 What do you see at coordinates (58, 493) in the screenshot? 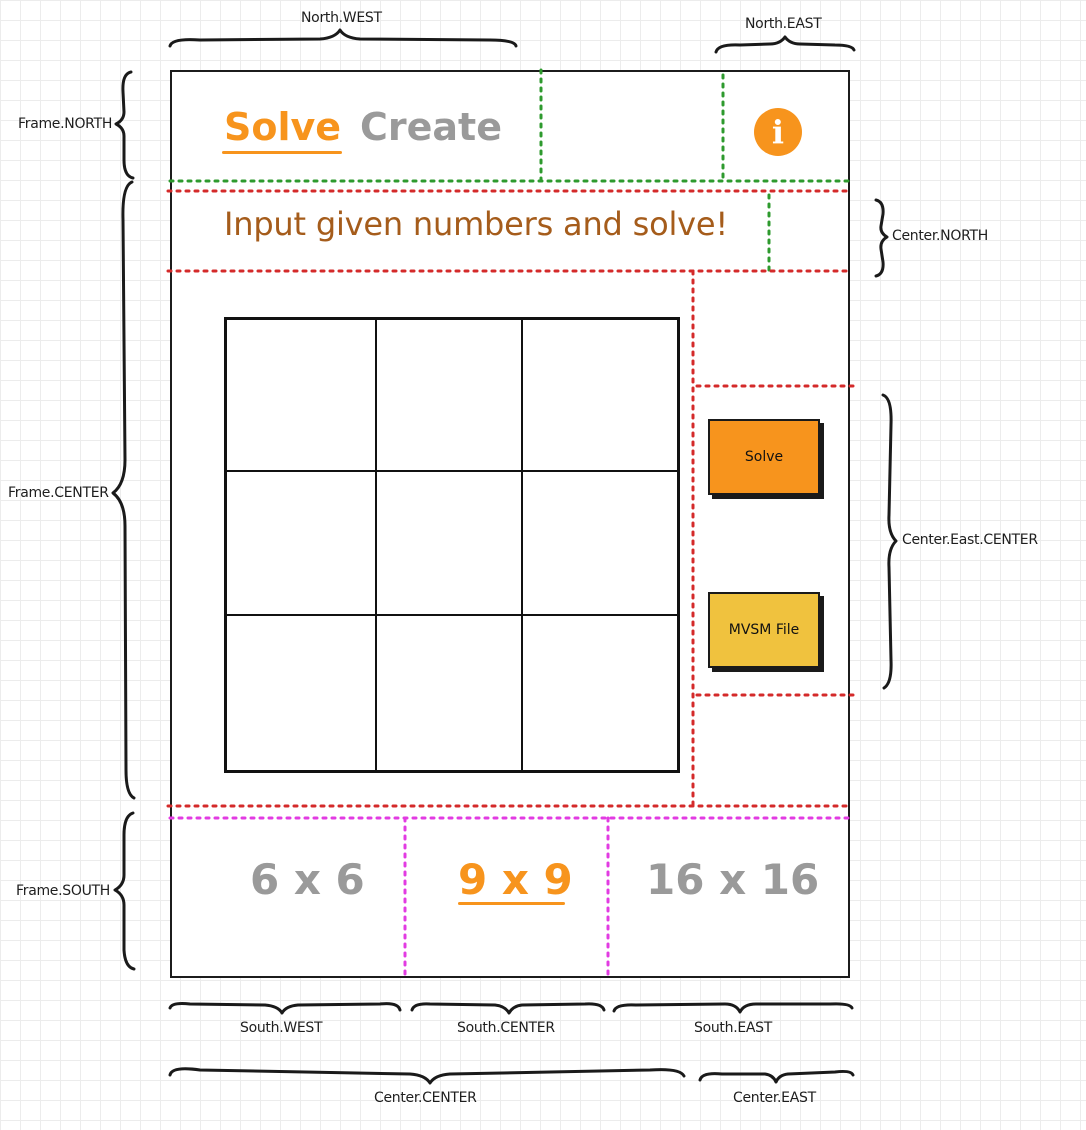
I see `label-frame-center: Frame.CENTER` at bounding box center [58, 493].